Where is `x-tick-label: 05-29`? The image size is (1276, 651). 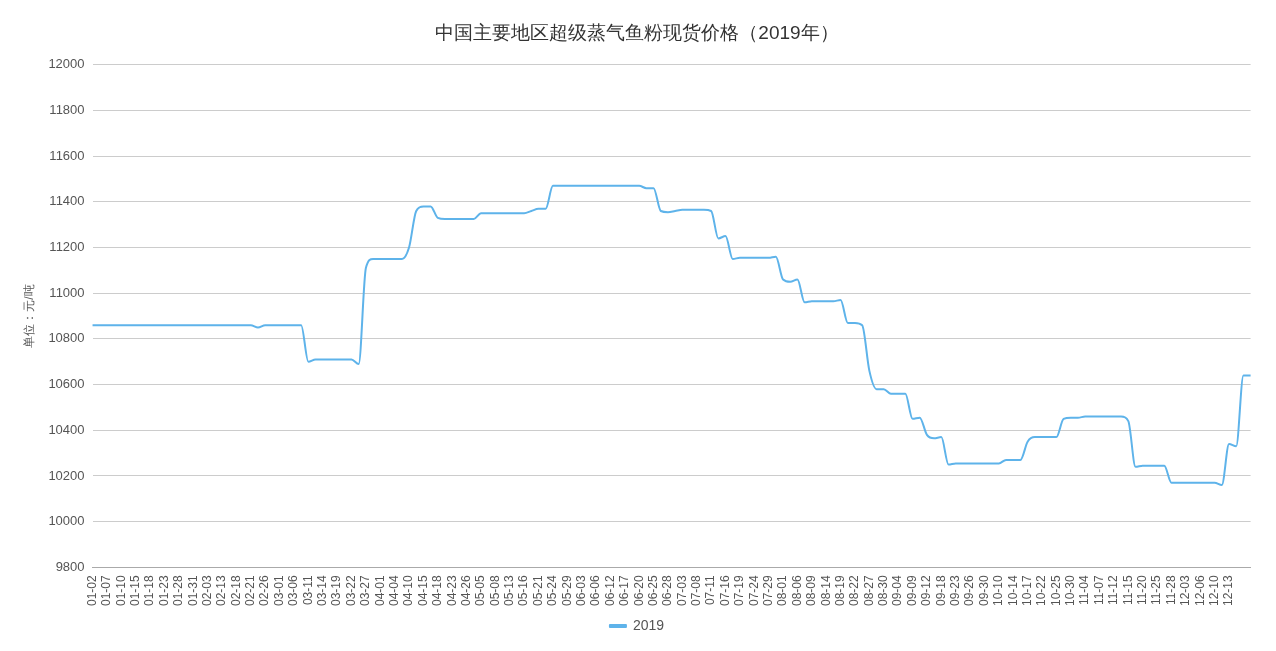
x-tick-label: 05-29 is located at coordinates (566, 590).